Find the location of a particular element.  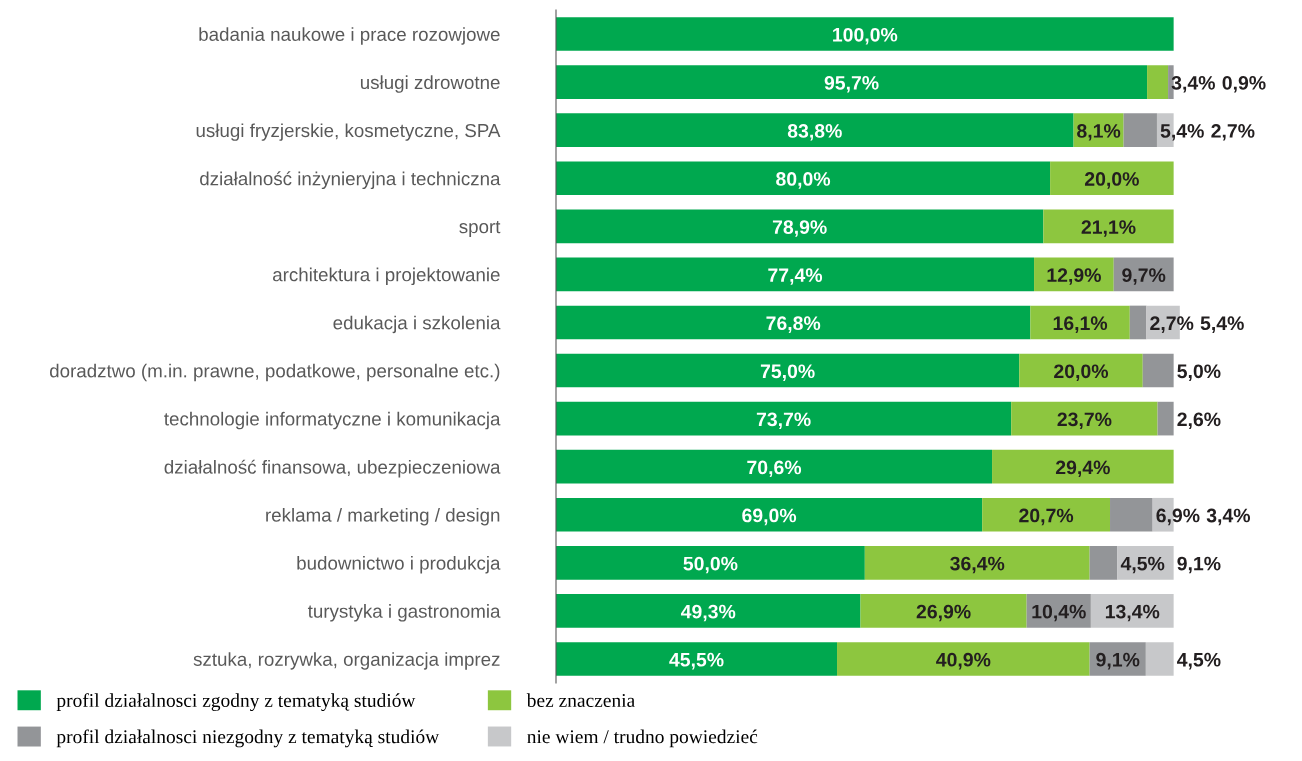

y-tick-label: sztuka, rozrywka, organizacja imprez is located at coordinates (346, 661).